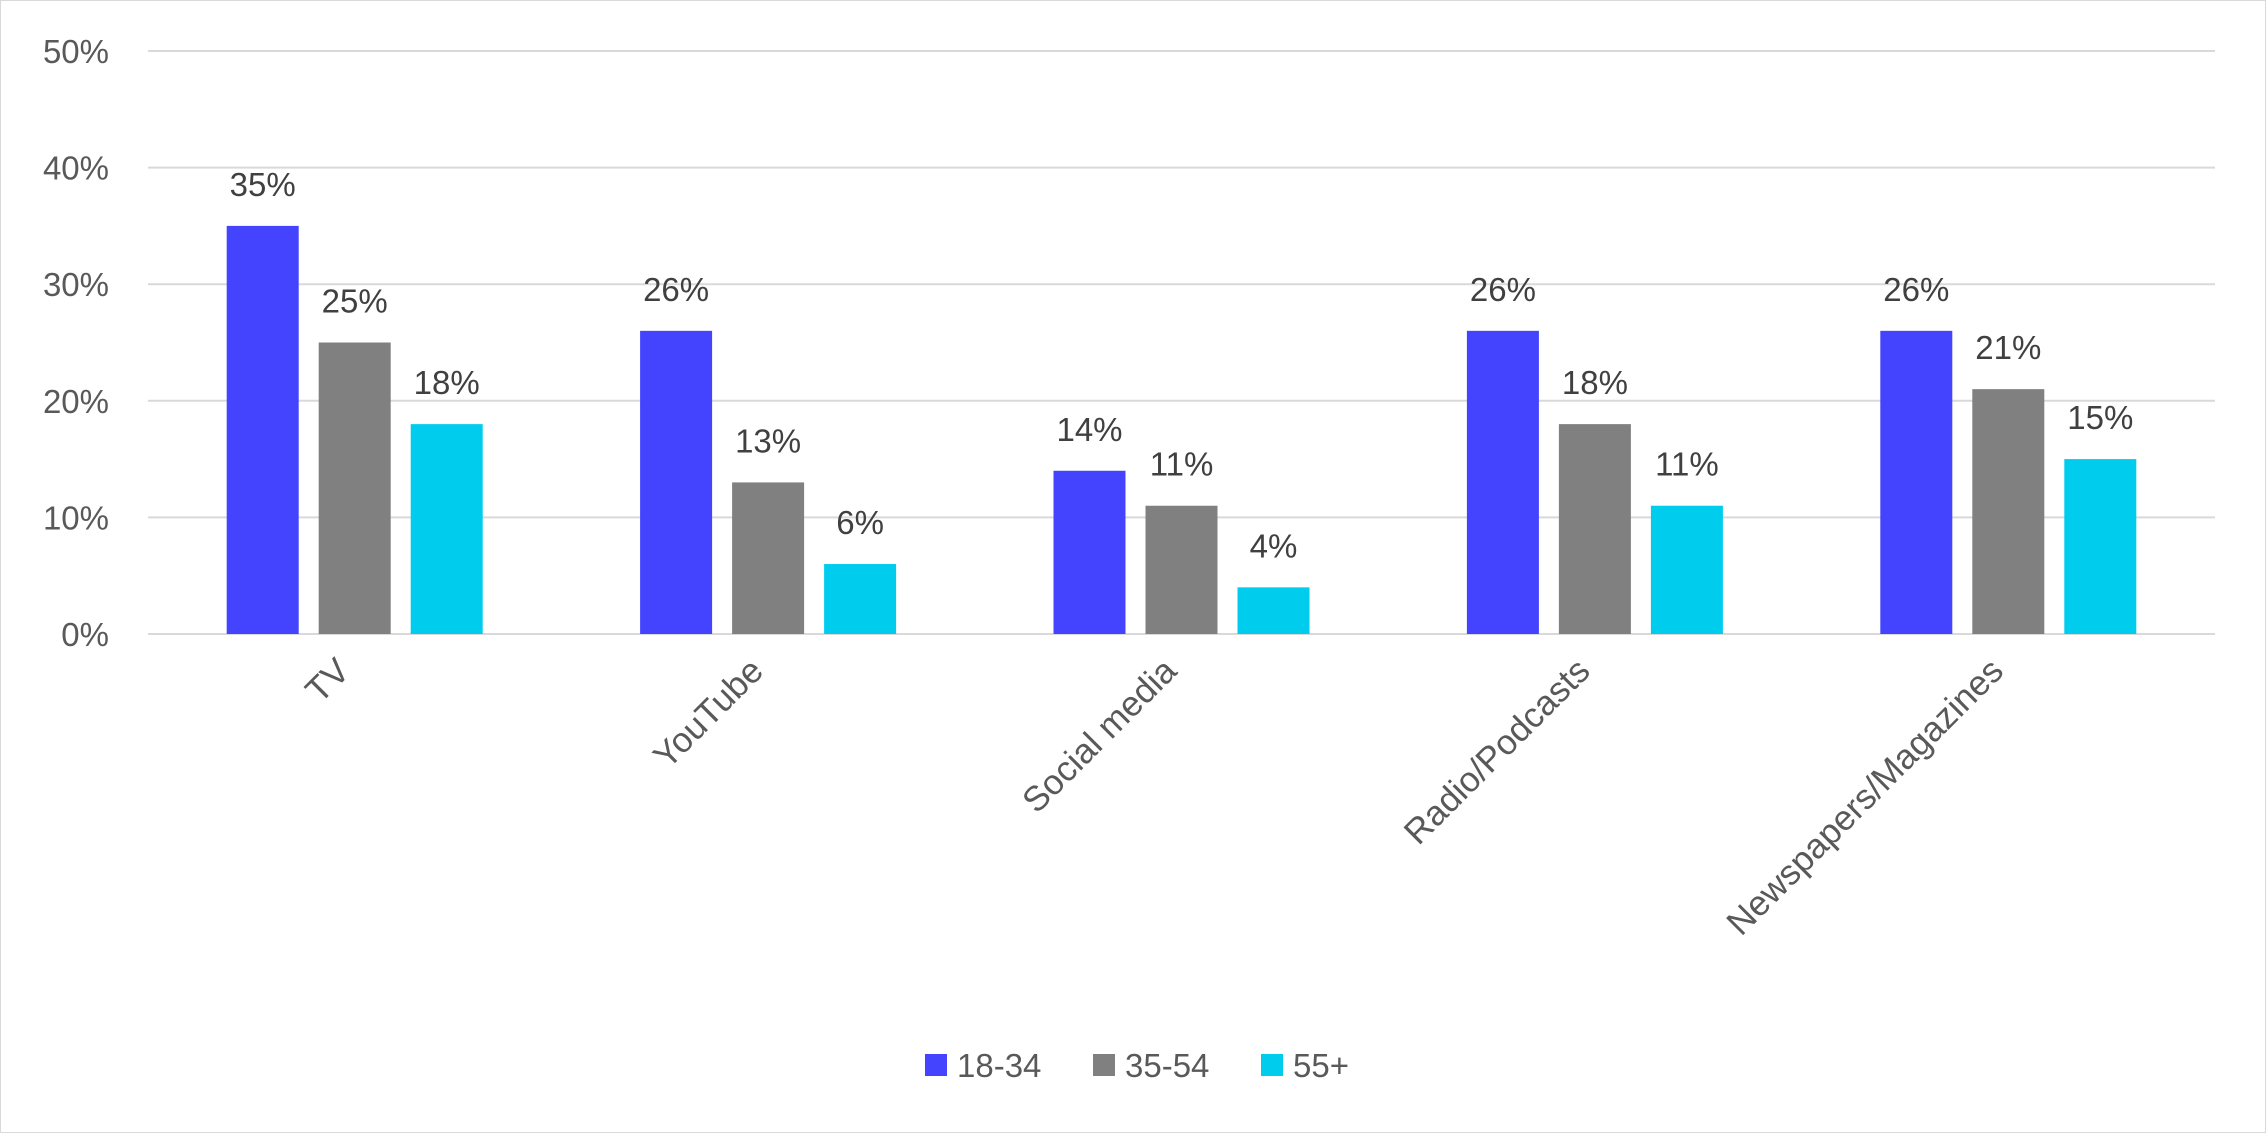 This screenshot has height=1134, width=2266. What do you see at coordinates (76, 284) in the screenshot?
I see `y-tick-label-30: 30%` at bounding box center [76, 284].